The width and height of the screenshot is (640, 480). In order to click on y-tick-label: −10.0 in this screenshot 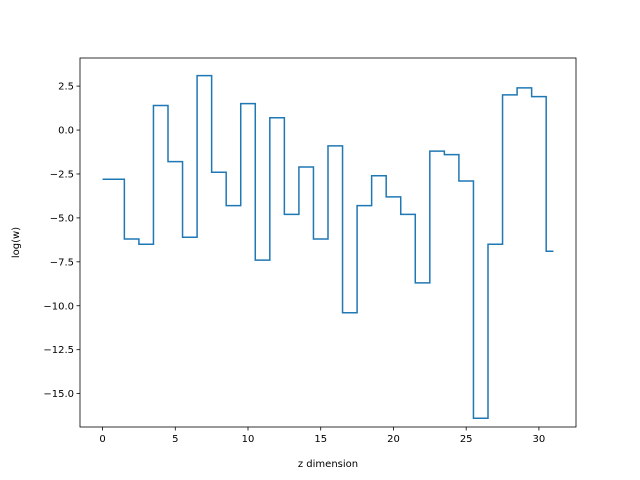, I will do `click(58, 306)`.